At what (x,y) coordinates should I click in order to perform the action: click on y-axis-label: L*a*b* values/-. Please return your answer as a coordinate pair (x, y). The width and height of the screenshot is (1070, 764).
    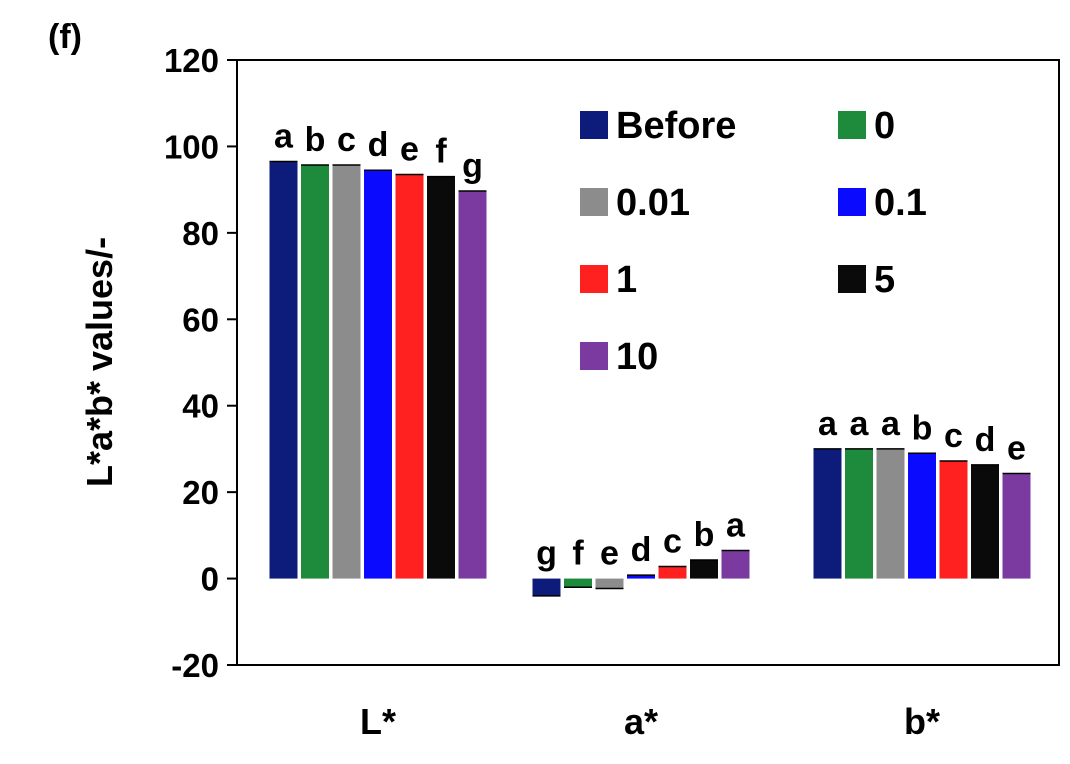
    Looking at the image, I should click on (99, 362).